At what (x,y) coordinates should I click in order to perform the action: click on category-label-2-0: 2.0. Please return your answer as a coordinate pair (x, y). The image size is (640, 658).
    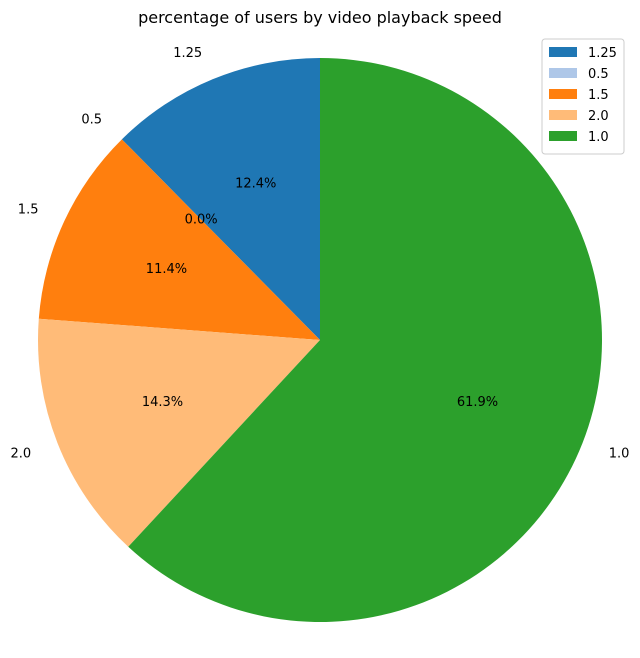
    Looking at the image, I should click on (21, 453).